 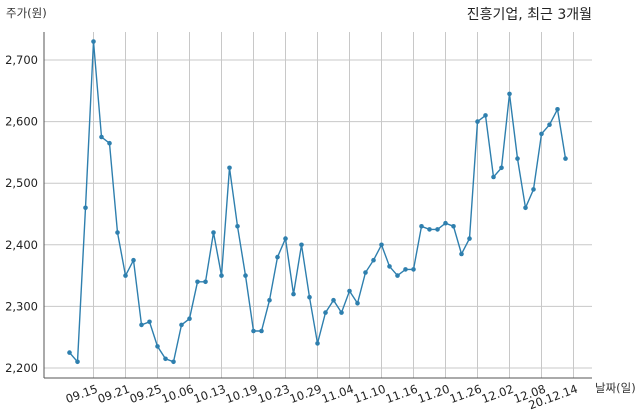 I want to click on x-tick-label: 11.04, so click(x=338, y=394).